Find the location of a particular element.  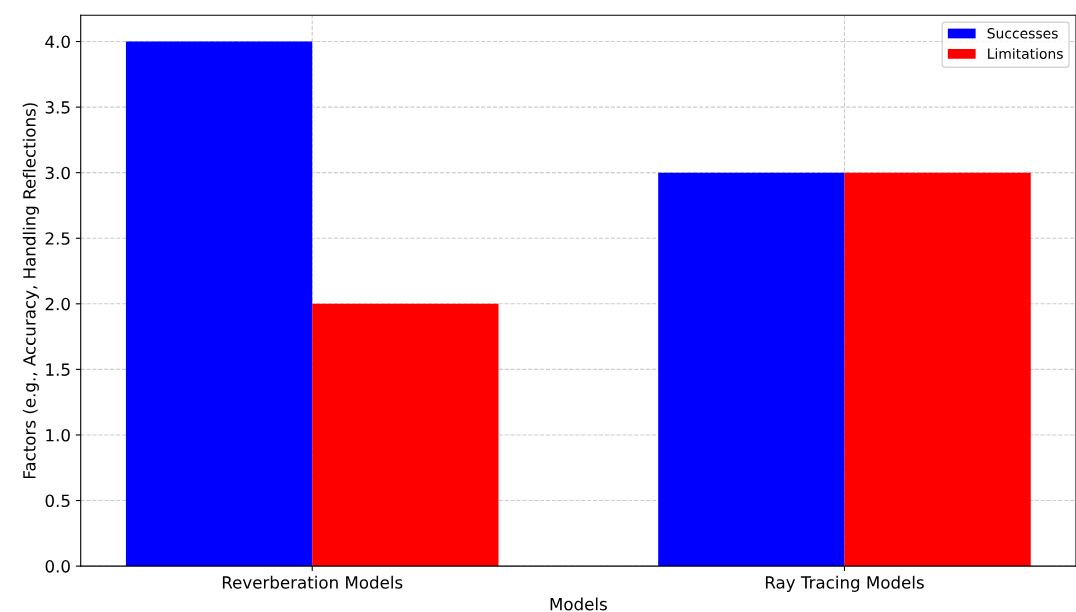

y-tick-label: 3.0 is located at coordinates (57, 173).